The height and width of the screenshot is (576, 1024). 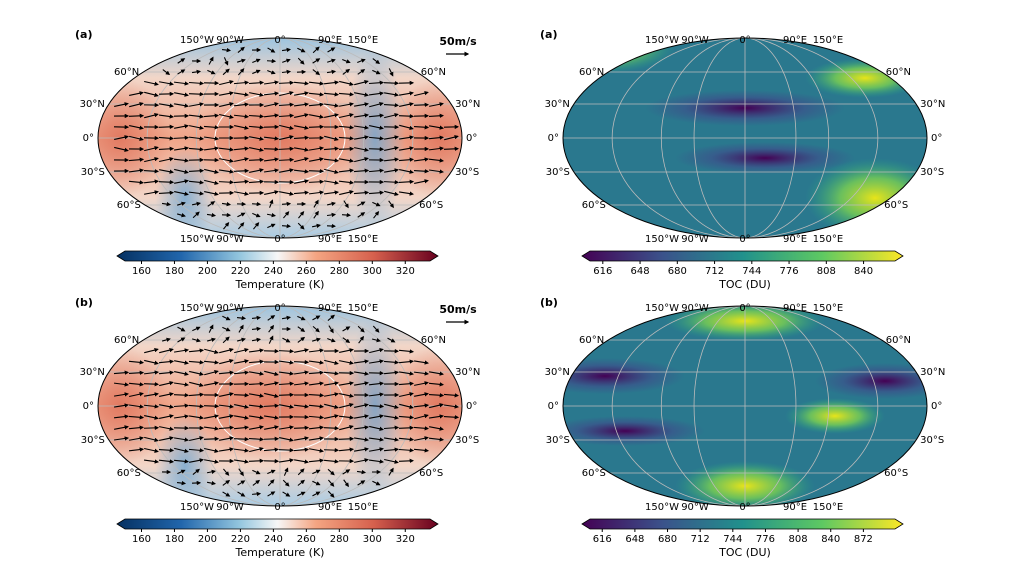 I want to click on lon-label: 150°W, so click(x=197, y=507).